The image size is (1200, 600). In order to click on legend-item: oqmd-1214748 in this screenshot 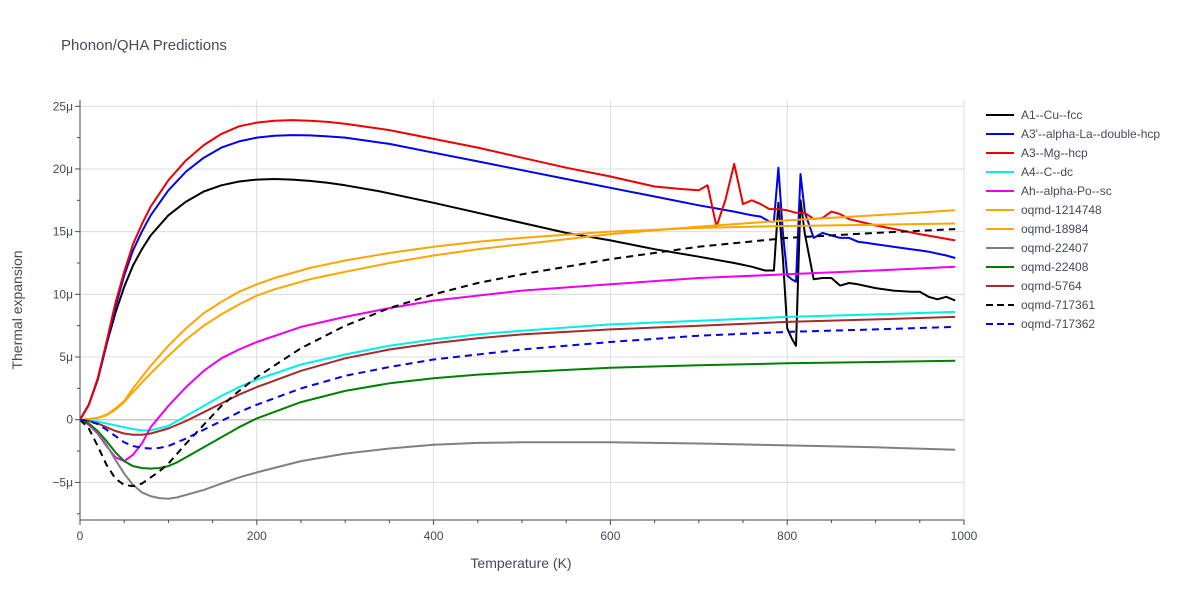, I will do `click(1044, 210)`.